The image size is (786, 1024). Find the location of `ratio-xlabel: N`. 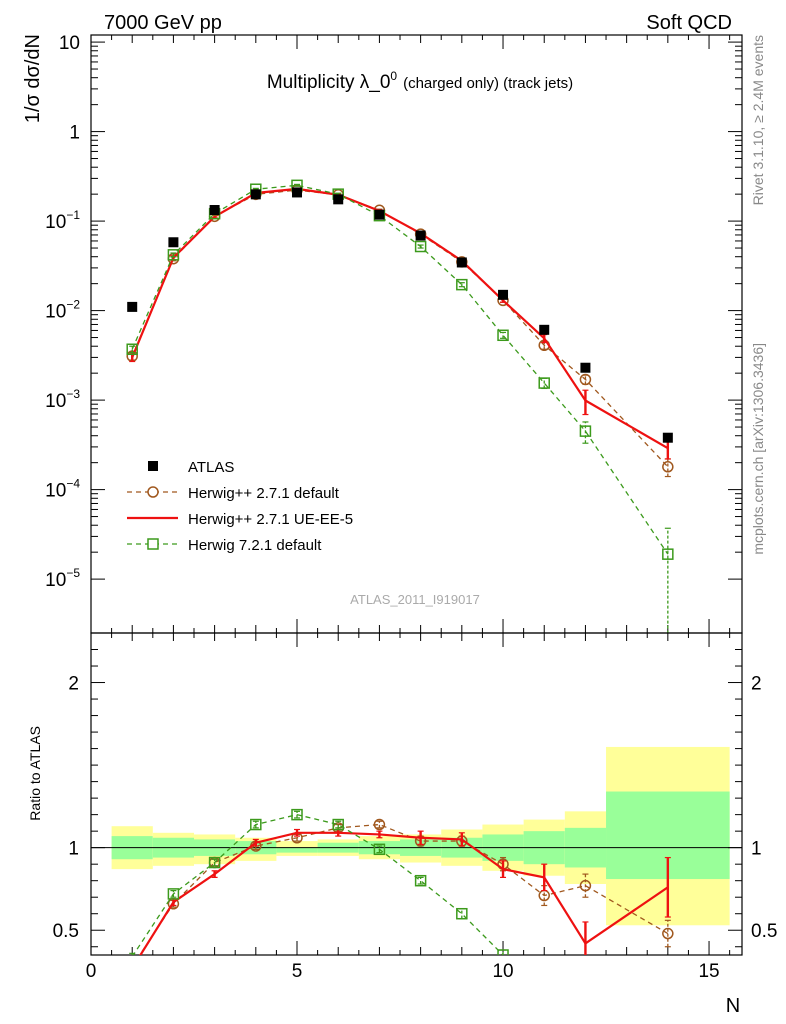

ratio-xlabel: N is located at coordinates (733, 1006).